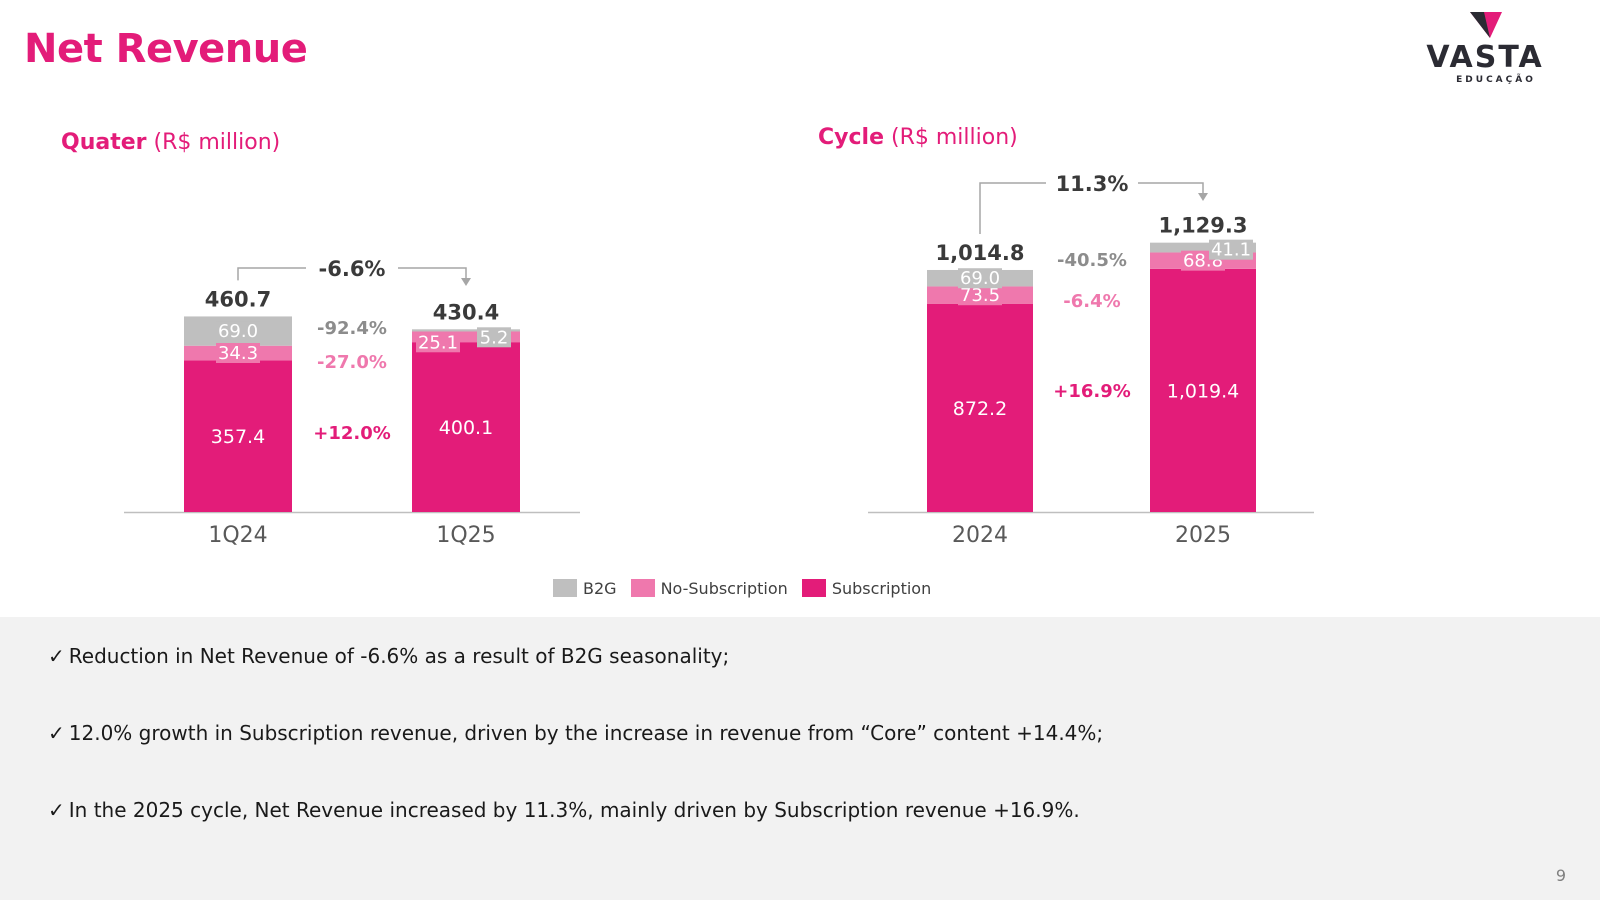 The width and height of the screenshot is (1600, 900). I want to click on logo-triangle-icon, so click(1486, 25).